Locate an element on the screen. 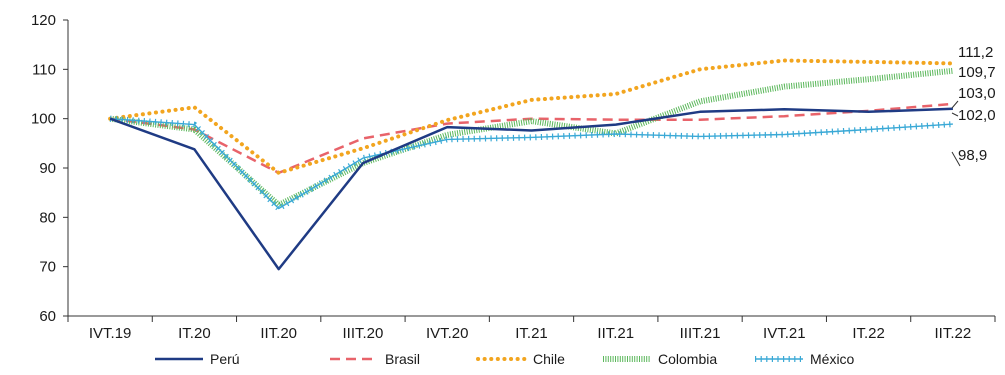  x-tick-label: IIT.21 is located at coordinates (615, 333).